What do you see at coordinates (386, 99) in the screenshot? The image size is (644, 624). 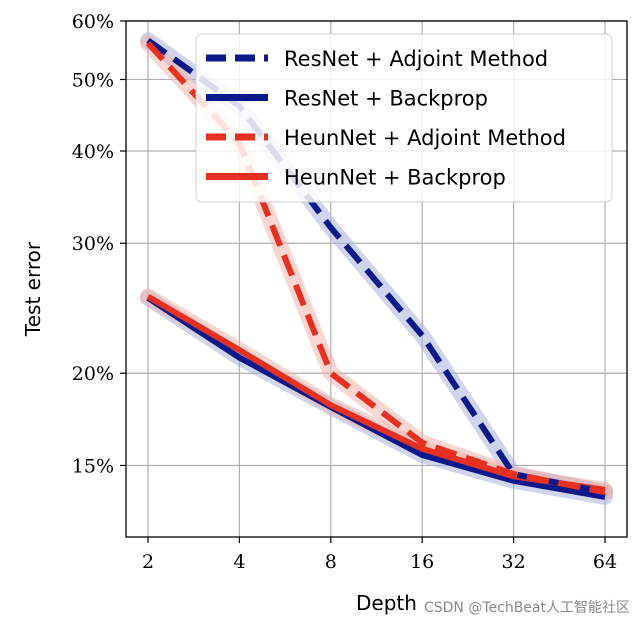 I see `legend-label: ResNet + Backprop` at bounding box center [386, 99].